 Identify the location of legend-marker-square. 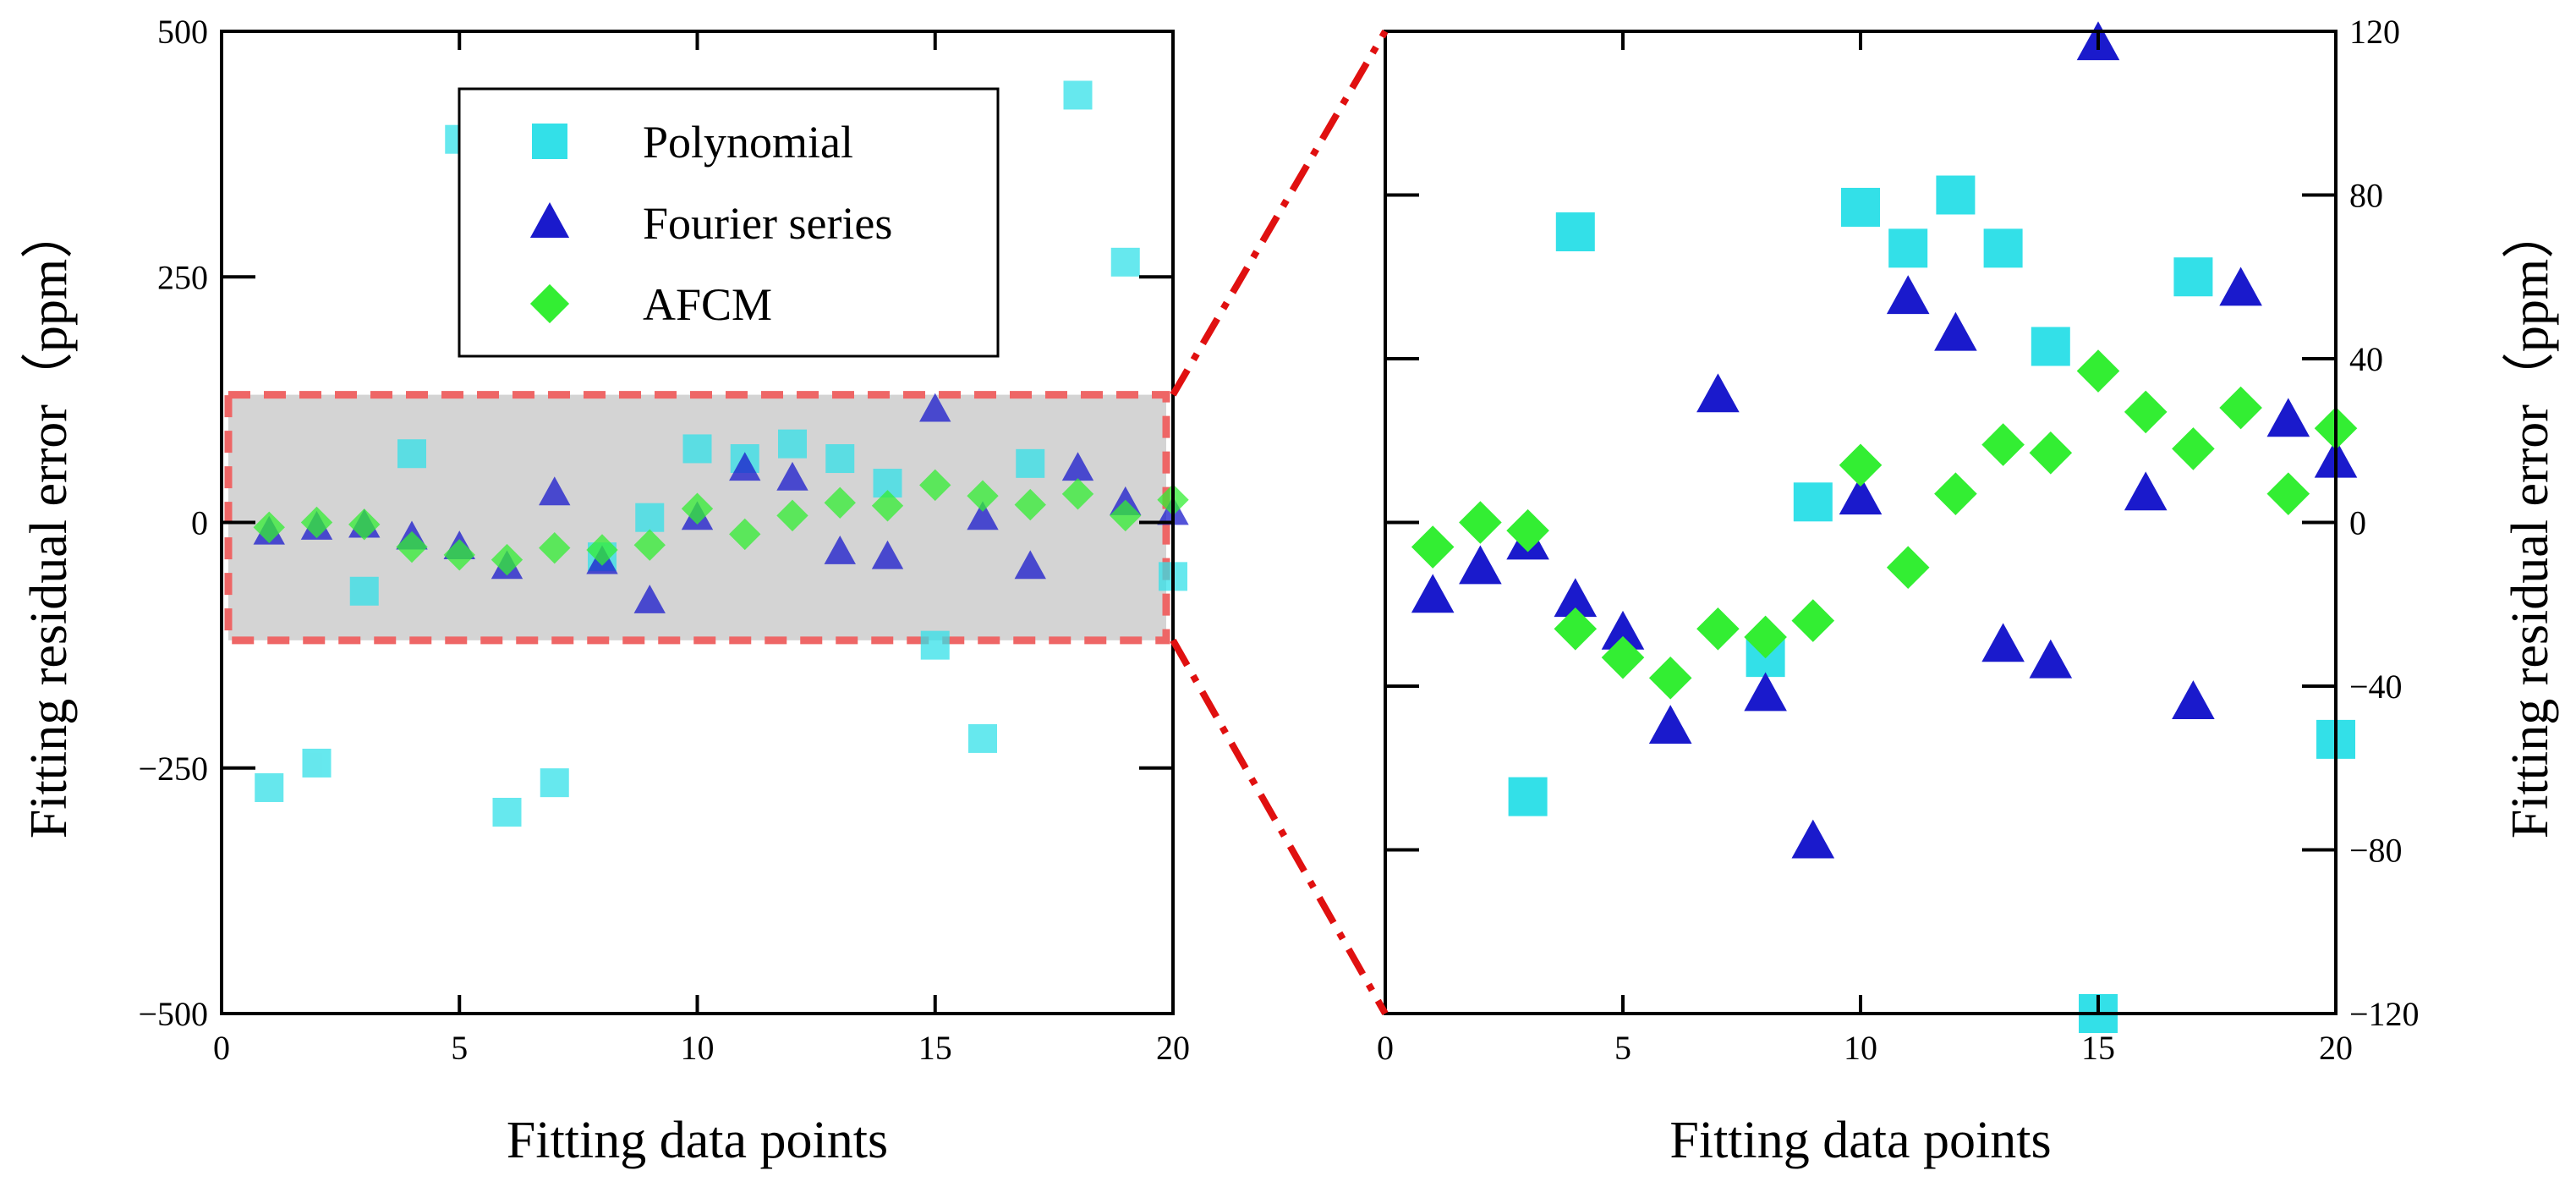
(549, 141).